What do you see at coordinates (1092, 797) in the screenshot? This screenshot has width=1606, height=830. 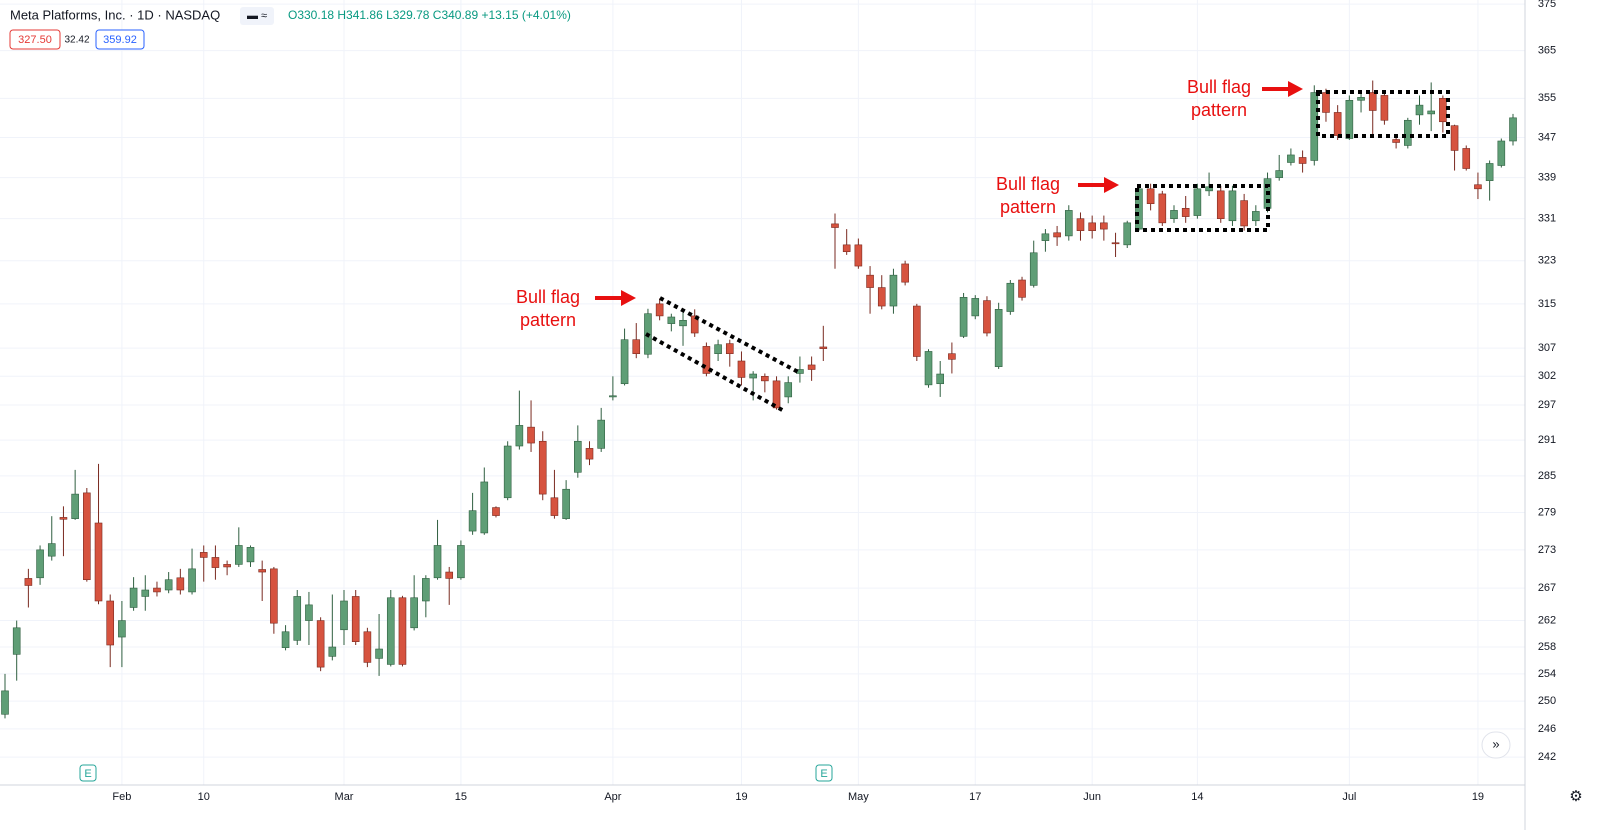 I see `x-tick-label: Jun` at bounding box center [1092, 797].